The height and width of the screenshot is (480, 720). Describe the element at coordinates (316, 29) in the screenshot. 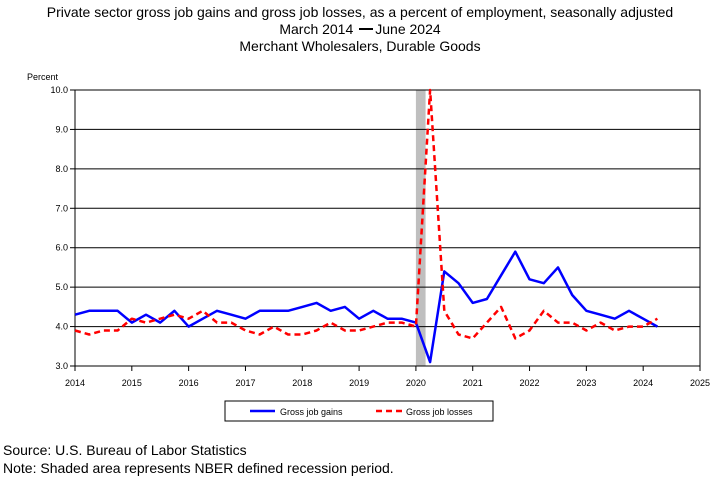

I see `date-range-start: March 2014` at that location.